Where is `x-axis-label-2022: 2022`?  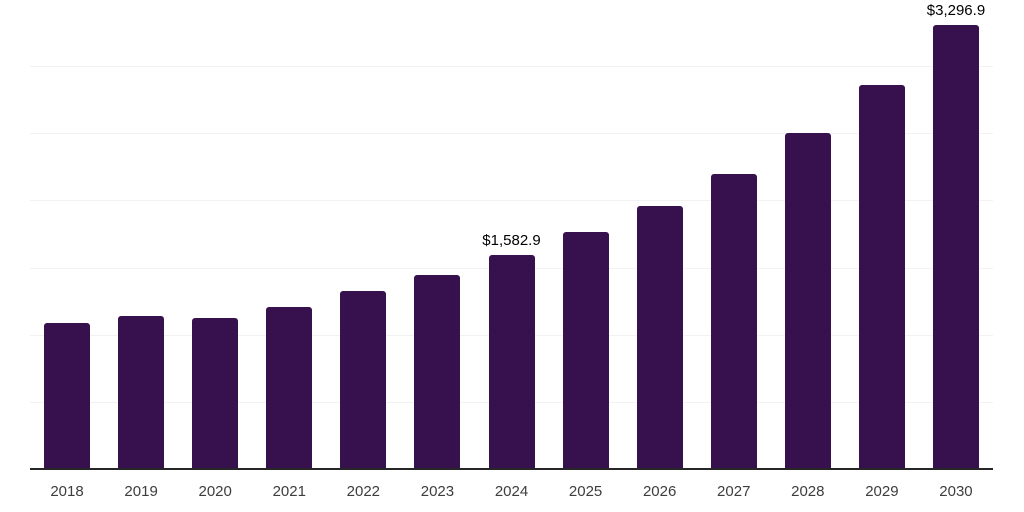 x-axis-label-2022: 2022 is located at coordinates (363, 491).